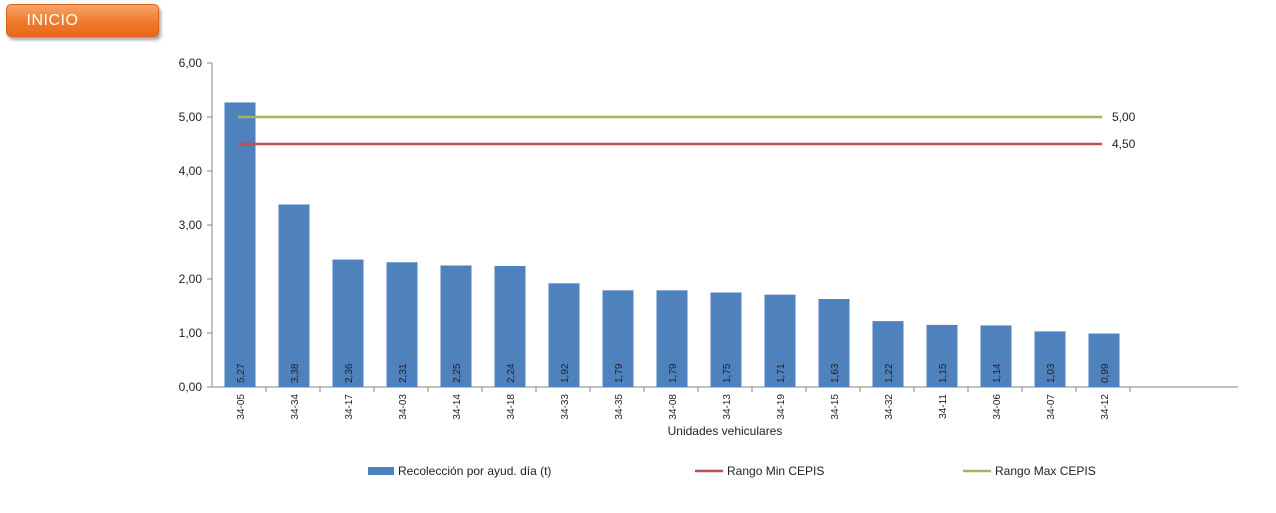 The image size is (1276, 513). I want to click on rango-min-label: 4,50, so click(1124, 144).